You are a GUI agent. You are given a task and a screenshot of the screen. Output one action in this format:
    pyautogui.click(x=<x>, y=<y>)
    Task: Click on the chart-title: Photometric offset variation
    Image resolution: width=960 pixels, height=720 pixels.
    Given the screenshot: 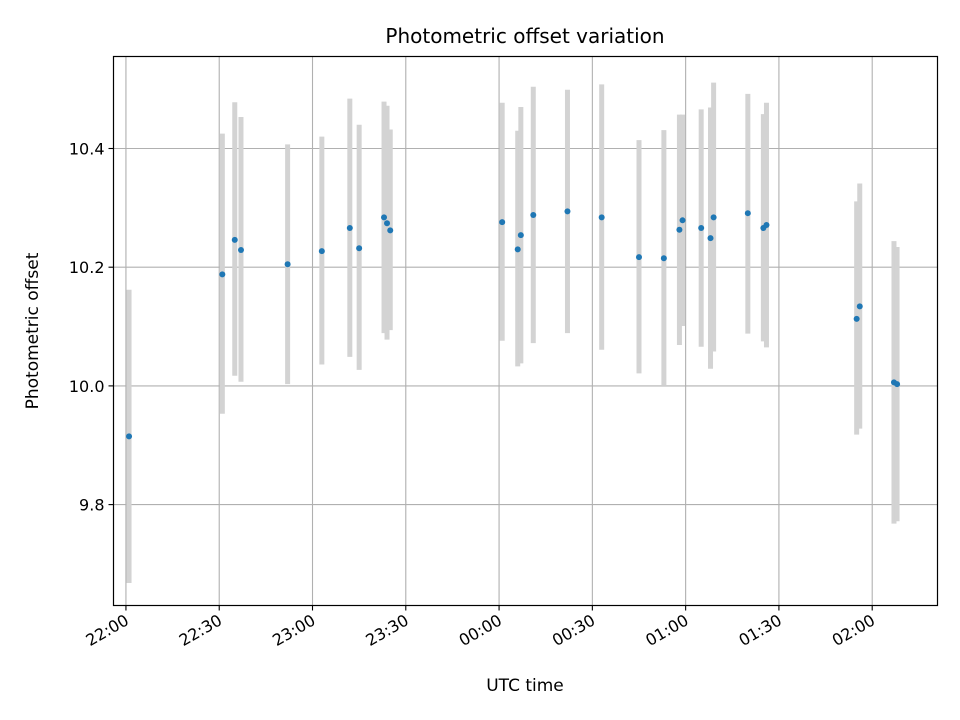 What is the action you would take?
    pyautogui.click(x=524, y=36)
    